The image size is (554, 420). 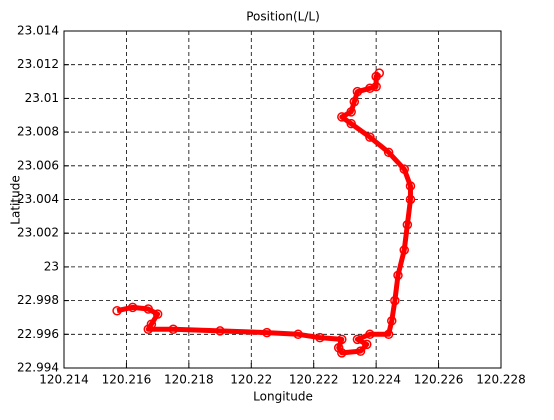 What do you see at coordinates (38, 199) in the screenshot?
I see `y-tick-label: 23.004` at bounding box center [38, 199].